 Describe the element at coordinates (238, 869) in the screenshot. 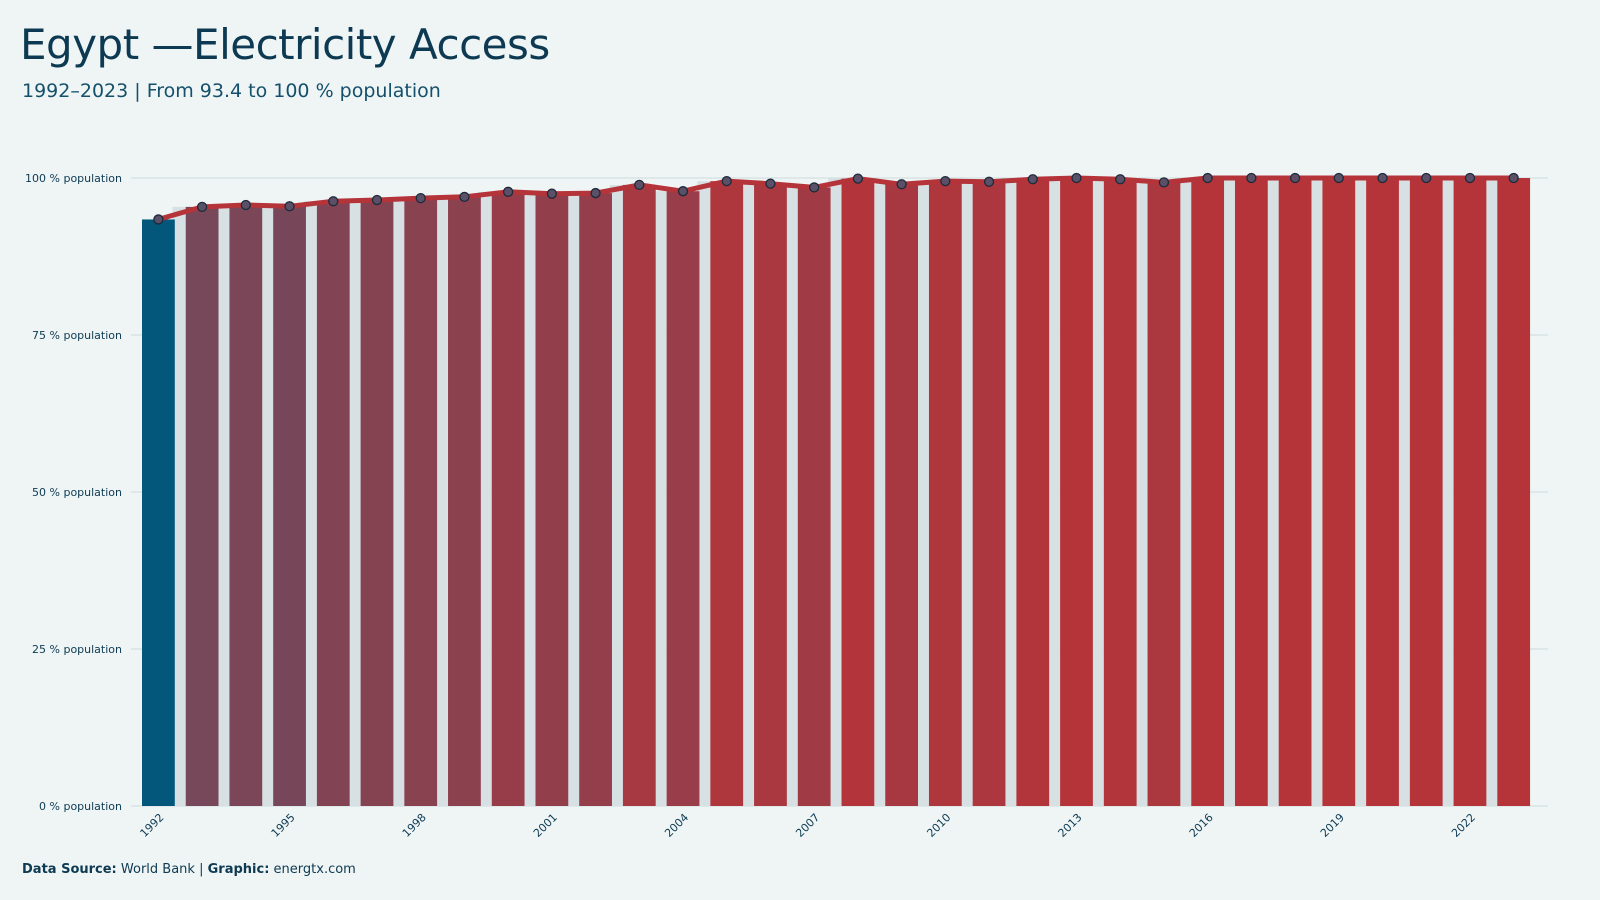

I see `graphic-label: Graphic:` at that location.